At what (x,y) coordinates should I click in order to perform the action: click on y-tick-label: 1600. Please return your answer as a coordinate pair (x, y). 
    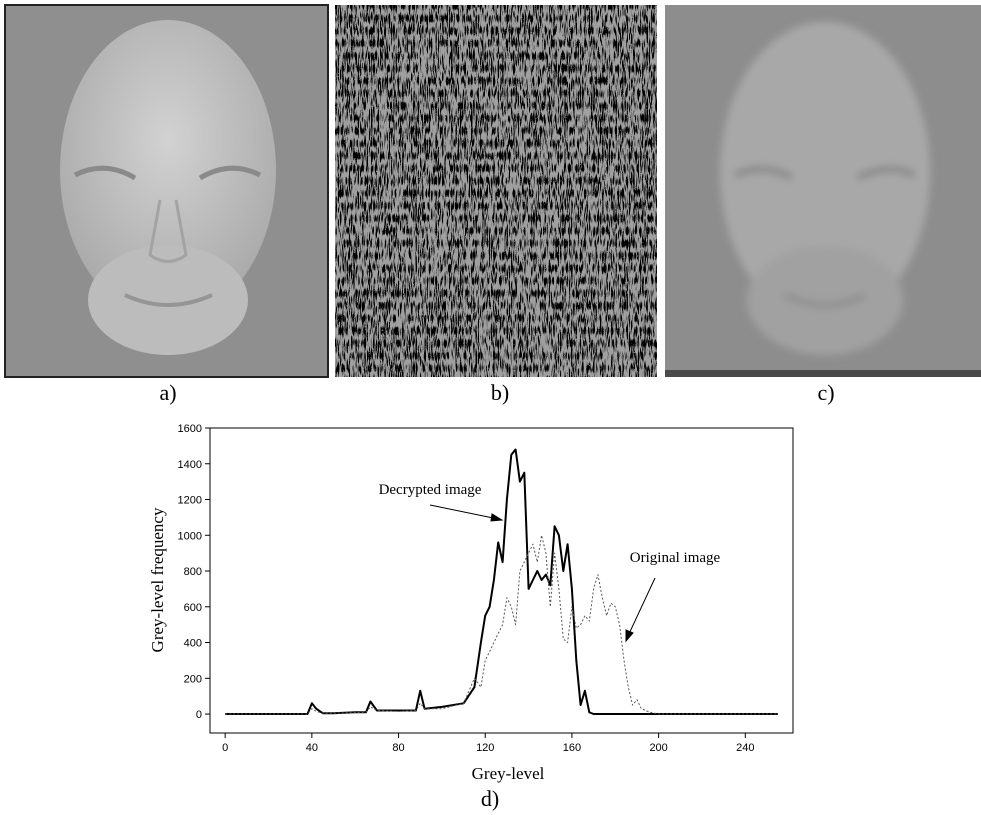
    Looking at the image, I should click on (190, 429).